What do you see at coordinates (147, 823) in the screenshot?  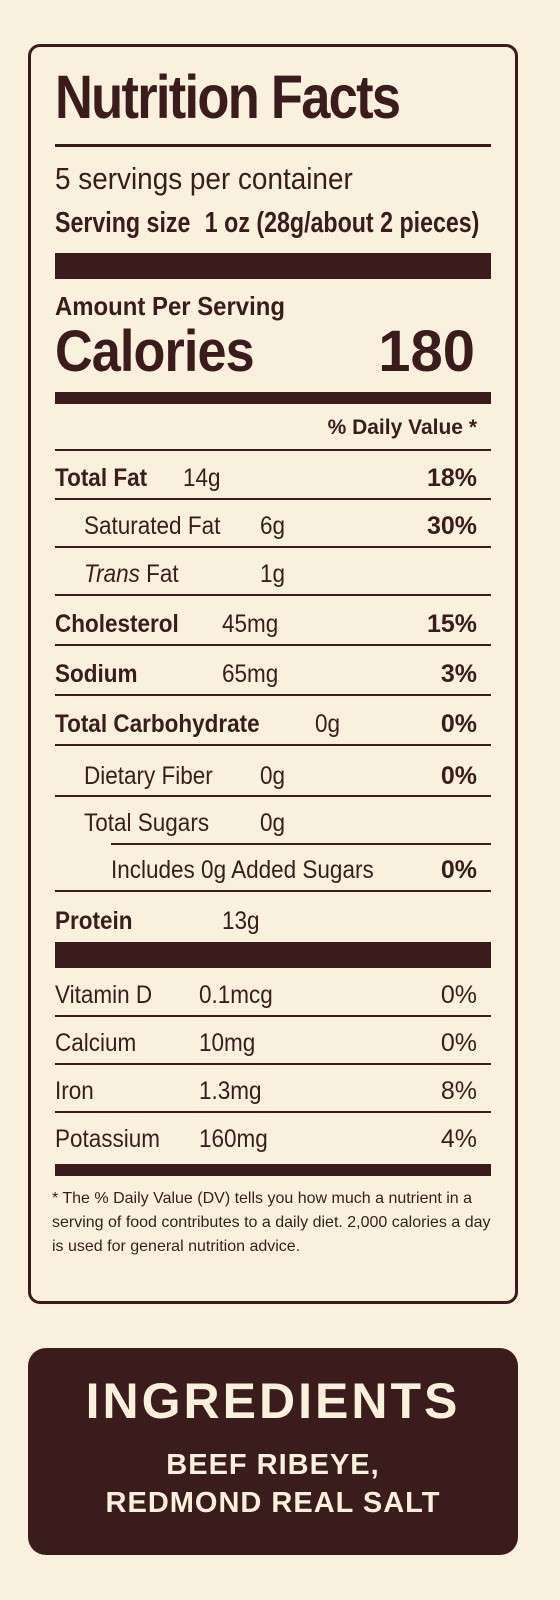 I see `nutrient-label: Total Sugars` at bounding box center [147, 823].